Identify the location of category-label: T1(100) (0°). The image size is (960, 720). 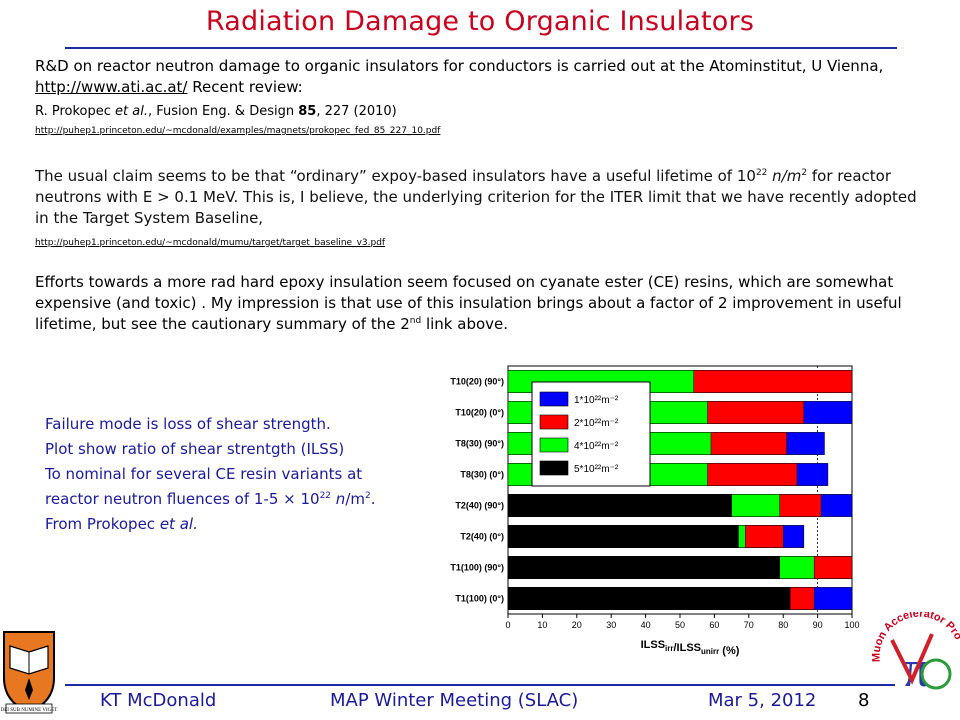
(479, 599).